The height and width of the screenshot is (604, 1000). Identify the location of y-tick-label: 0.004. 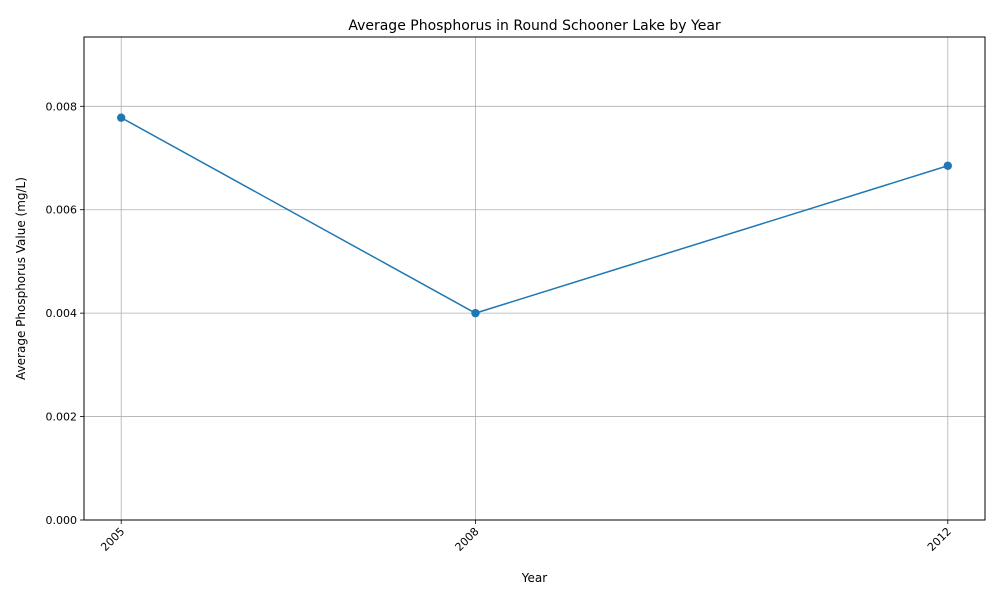
(62, 313).